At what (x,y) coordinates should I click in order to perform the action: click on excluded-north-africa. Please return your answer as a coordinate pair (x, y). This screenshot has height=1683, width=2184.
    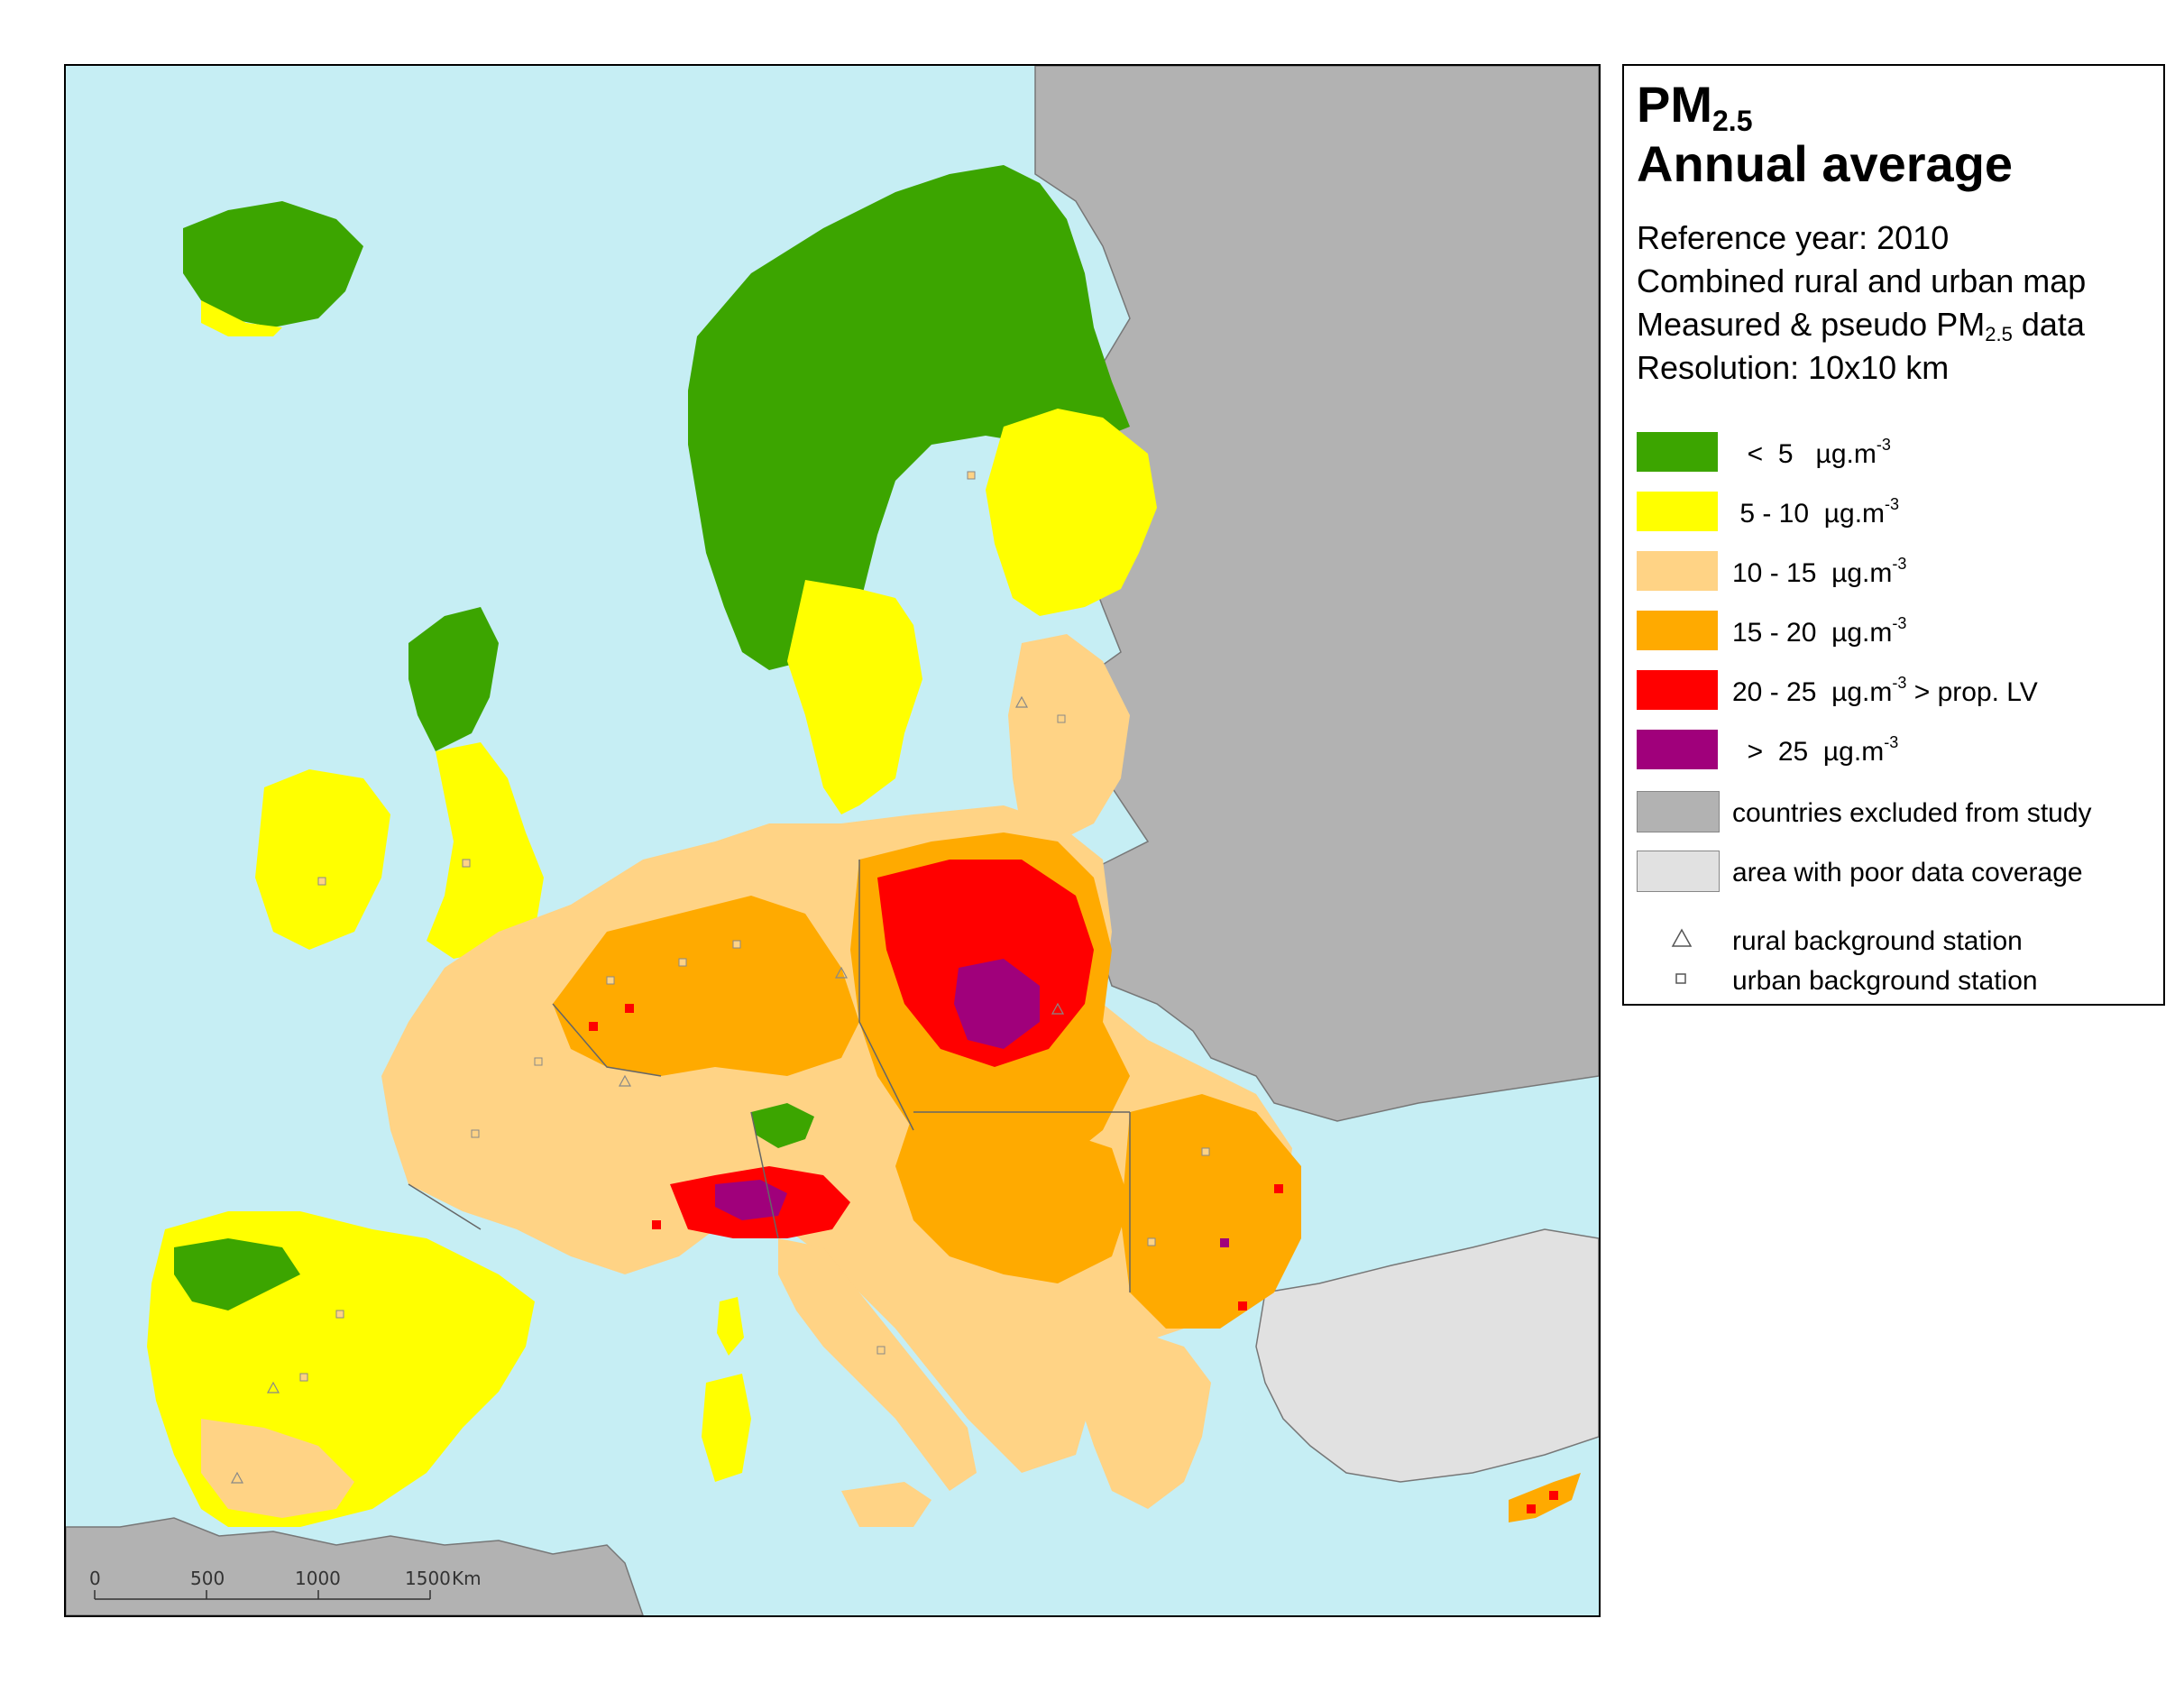
    Looking at the image, I should click on (355, 1566).